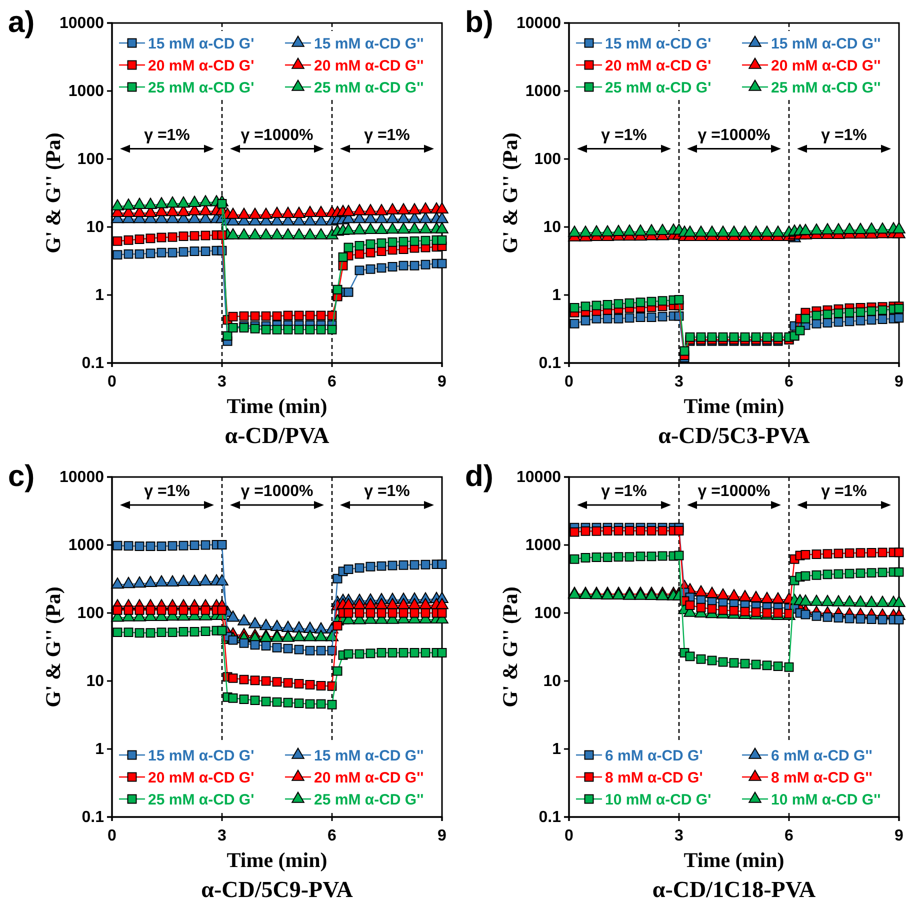 The height and width of the screenshot is (908, 915). Describe the element at coordinates (899, 381) in the screenshot. I see `x-tick-label: 9` at that location.